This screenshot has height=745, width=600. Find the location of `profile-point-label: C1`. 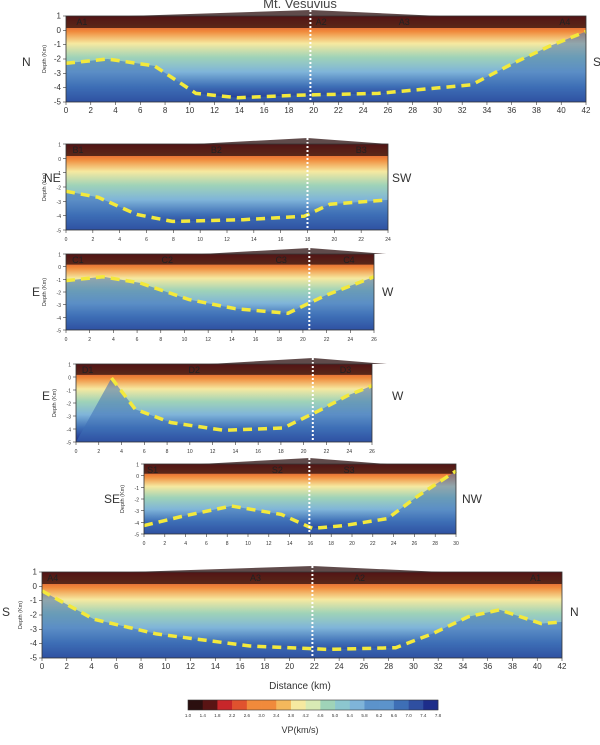

profile-point-label: C1 is located at coordinates (78, 260).